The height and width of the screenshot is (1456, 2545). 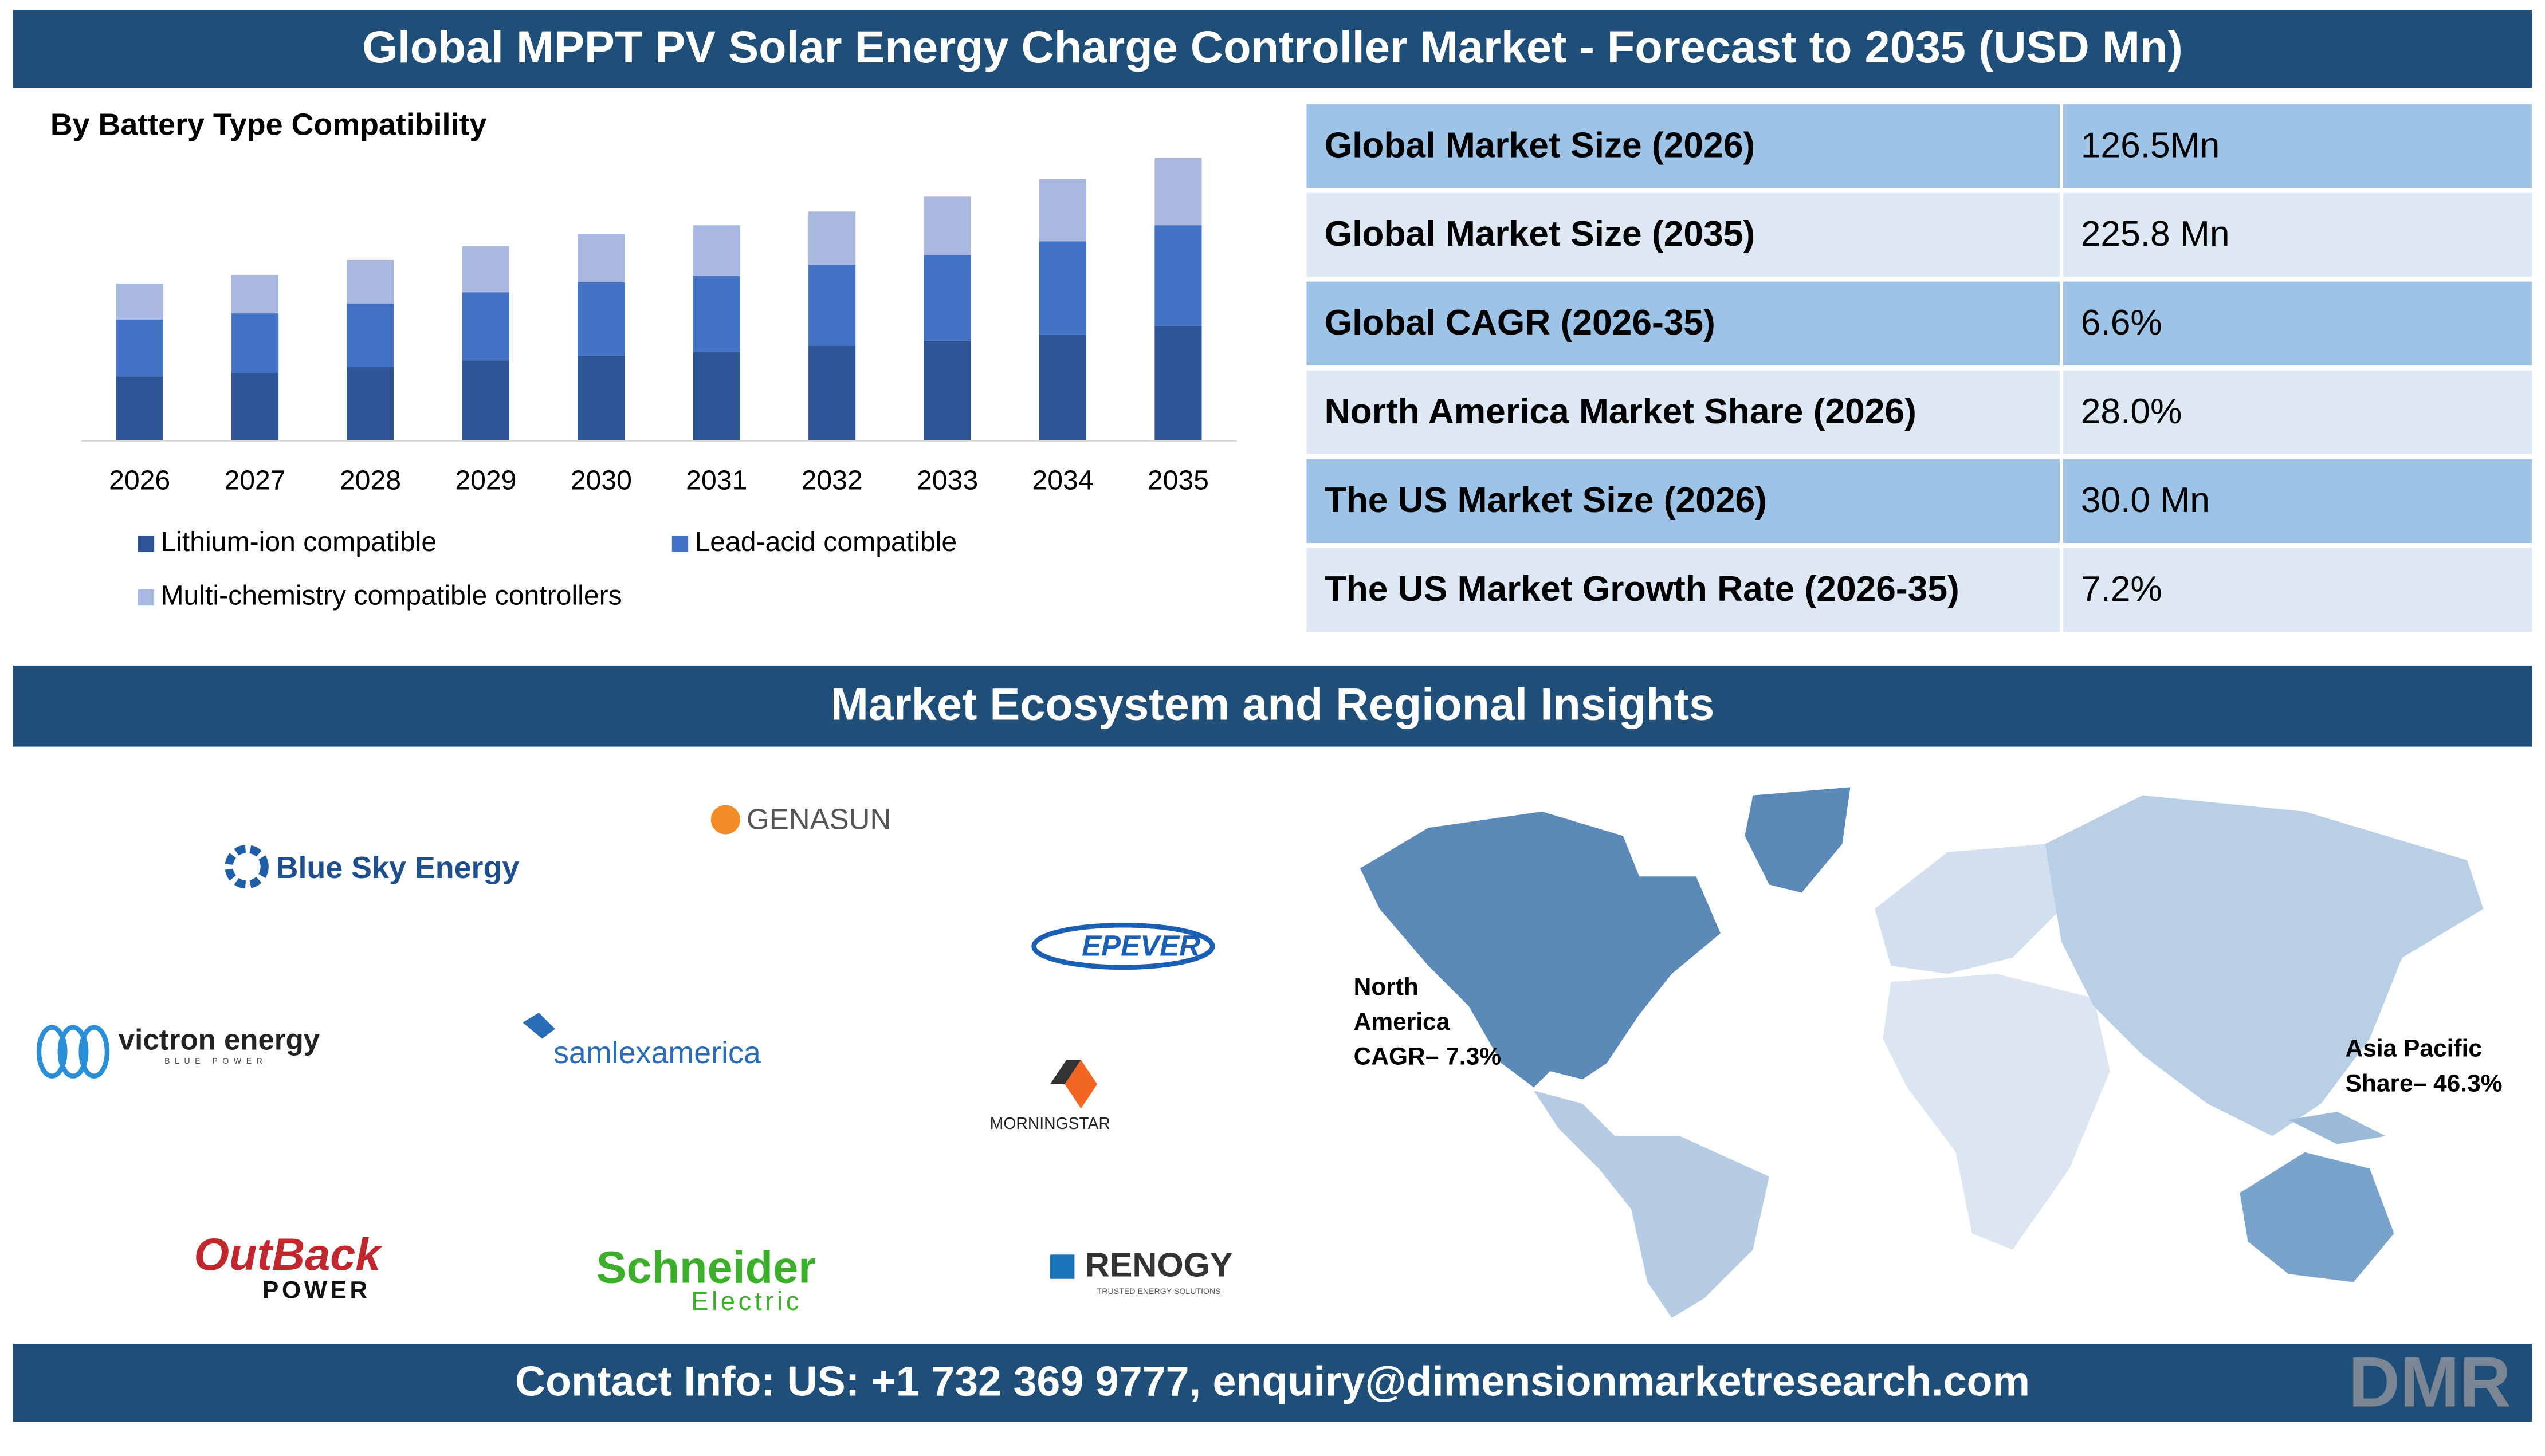 What do you see at coordinates (1798, 840) in the screenshot?
I see `greenland` at bounding box center [1798, 840].